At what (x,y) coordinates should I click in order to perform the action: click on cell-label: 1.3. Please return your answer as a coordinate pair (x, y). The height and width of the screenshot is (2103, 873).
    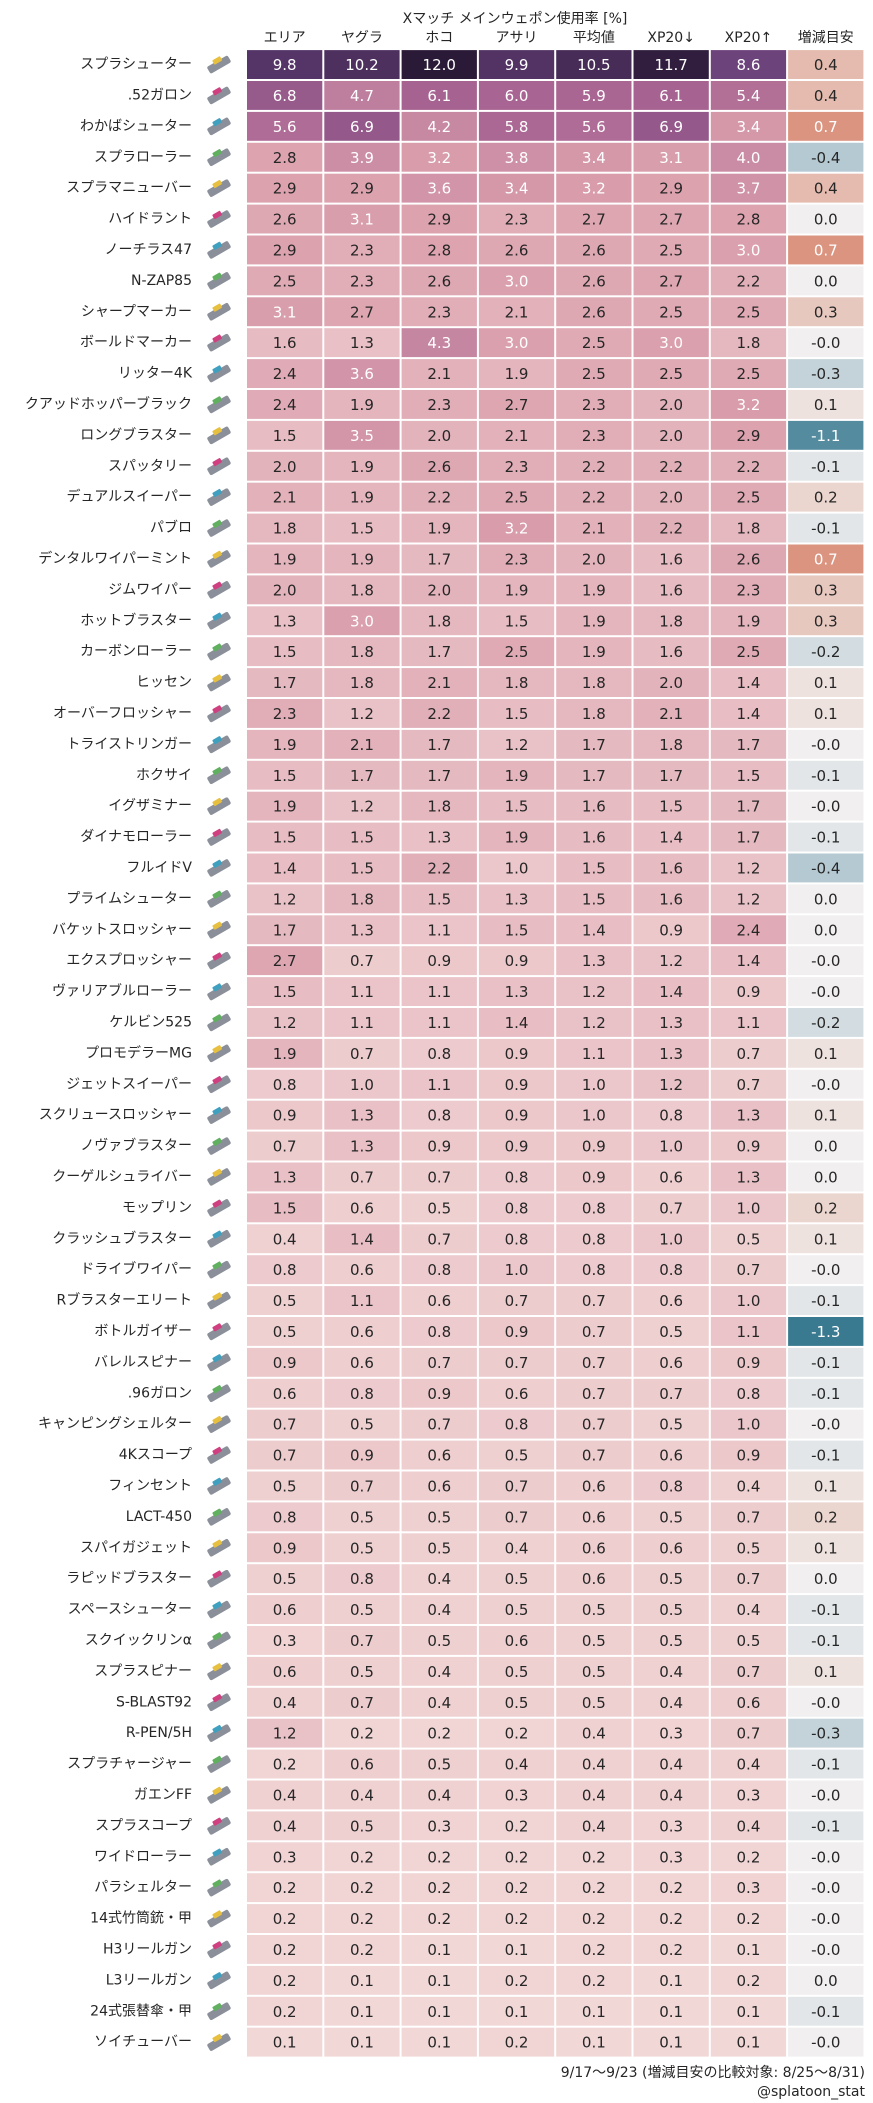
    Looking at the image, I should click on (671, 1023).